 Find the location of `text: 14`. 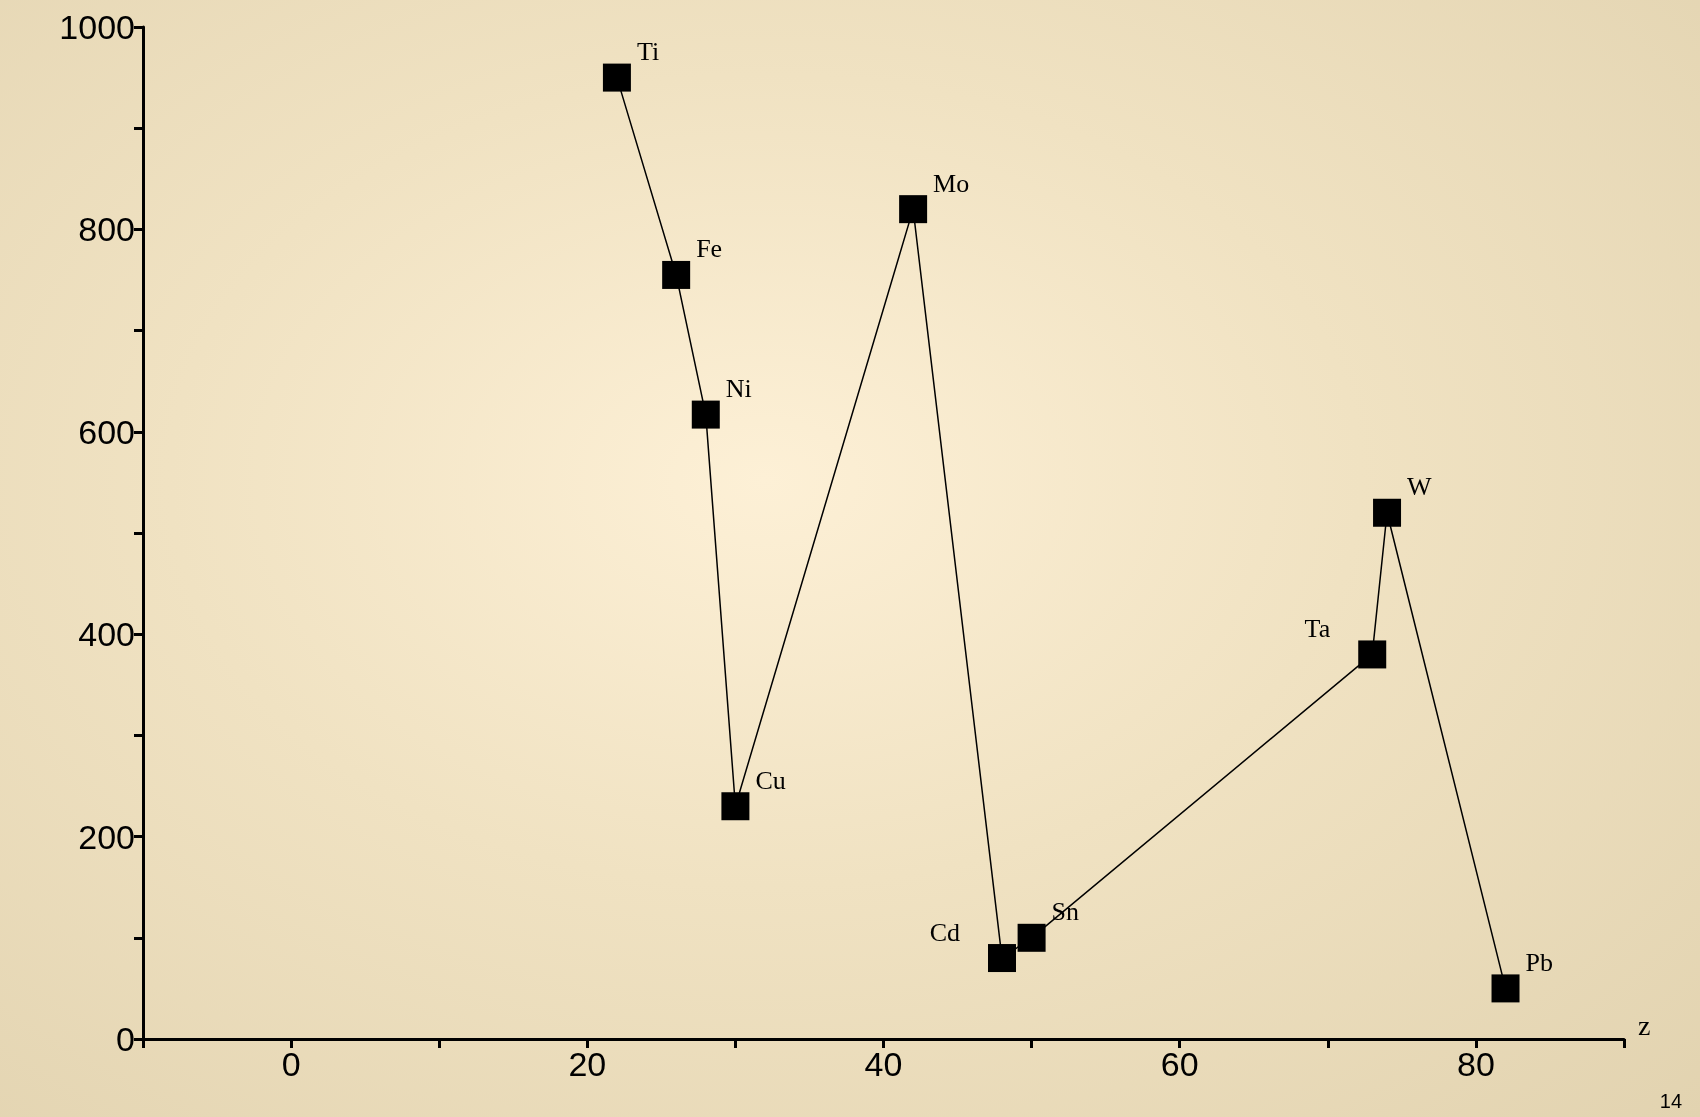

text: 14 is located at coordinates (1670, 1101).